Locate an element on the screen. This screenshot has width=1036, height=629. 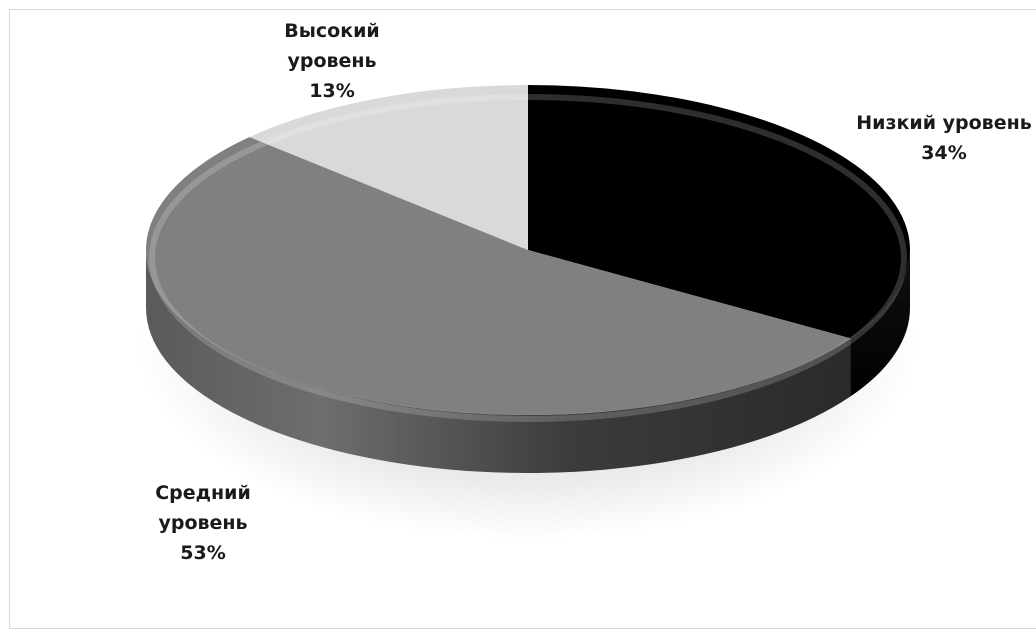
slice-label-2: Высокий уровень 13% is located at coordinates (332, 61).